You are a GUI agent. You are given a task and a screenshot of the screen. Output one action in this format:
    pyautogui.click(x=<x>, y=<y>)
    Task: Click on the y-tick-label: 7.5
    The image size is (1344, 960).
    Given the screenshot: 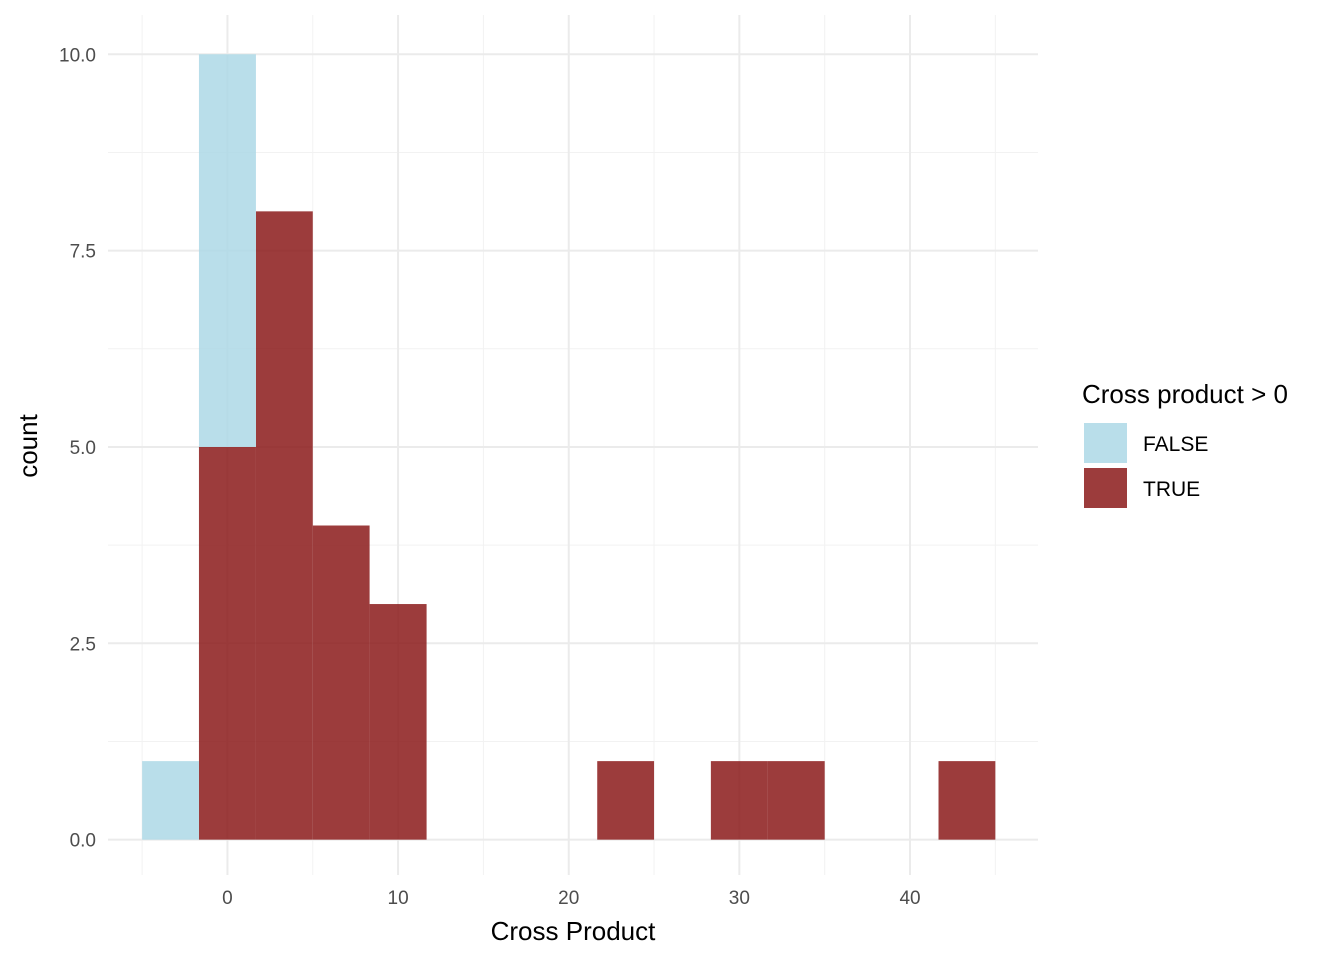 What is the action you would take?
    pyautogui.click(x=83, y=252)
    